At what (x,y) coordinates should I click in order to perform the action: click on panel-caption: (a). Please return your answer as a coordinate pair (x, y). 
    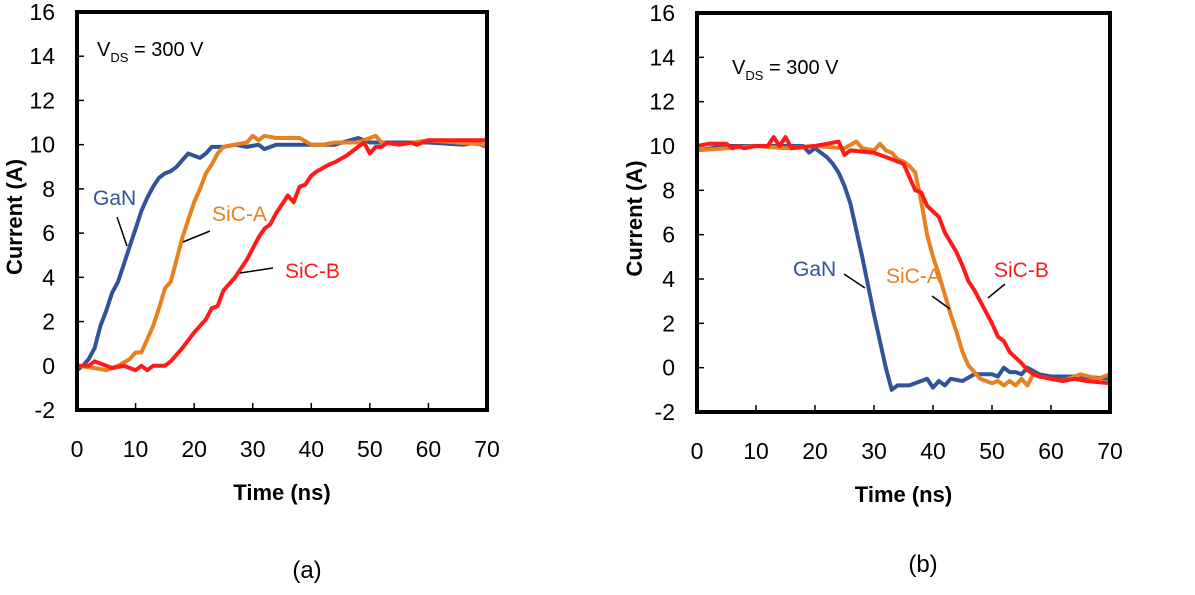
    Looking at the image, I should click on (306, 570).